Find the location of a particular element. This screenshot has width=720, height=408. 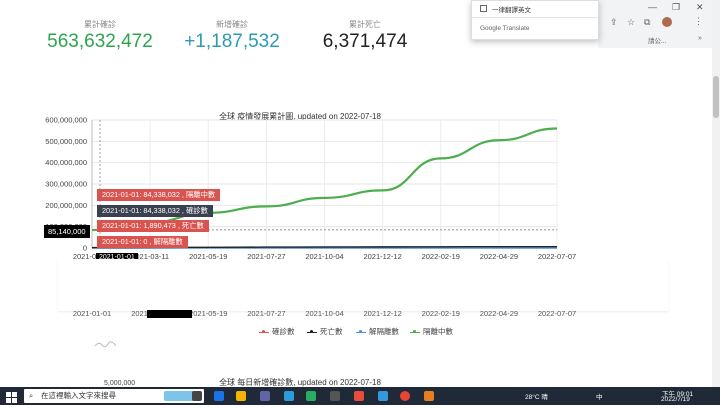

taskbar-search-box: ⌕ 在這裡輸入文字來搜尋 is located at coordinates (114, 396).